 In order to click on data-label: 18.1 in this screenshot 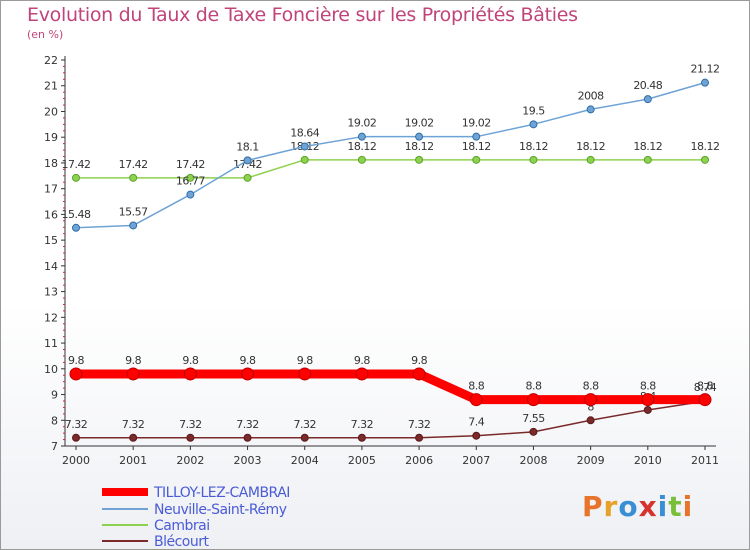, I will do `click(247, 146)`.